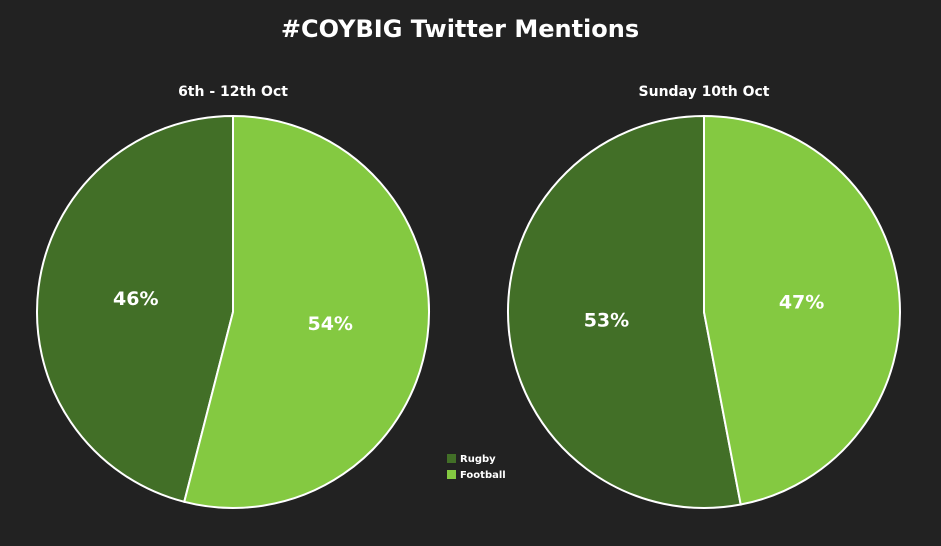 The image size is (941, 546). I want to click on data-label: 47%, so click(801, 302).